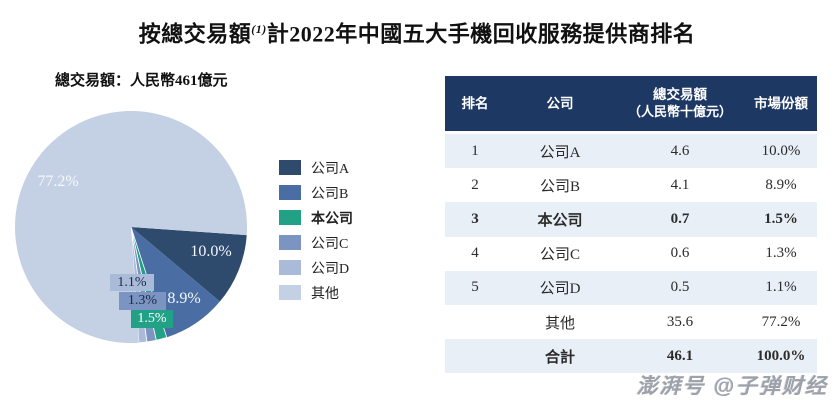 The width and height of the screenshot is (834, 400). Describe the element at coordinates (325, 294) in the screenshot. I see `legend-label: 其他` at that location.